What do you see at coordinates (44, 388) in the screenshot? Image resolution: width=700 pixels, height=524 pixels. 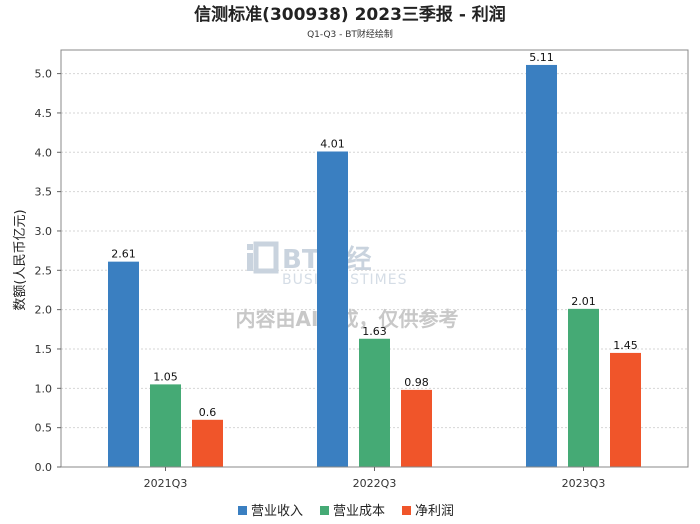 I see `y-tick-label: 1.0` at bounding box center [44, 388].